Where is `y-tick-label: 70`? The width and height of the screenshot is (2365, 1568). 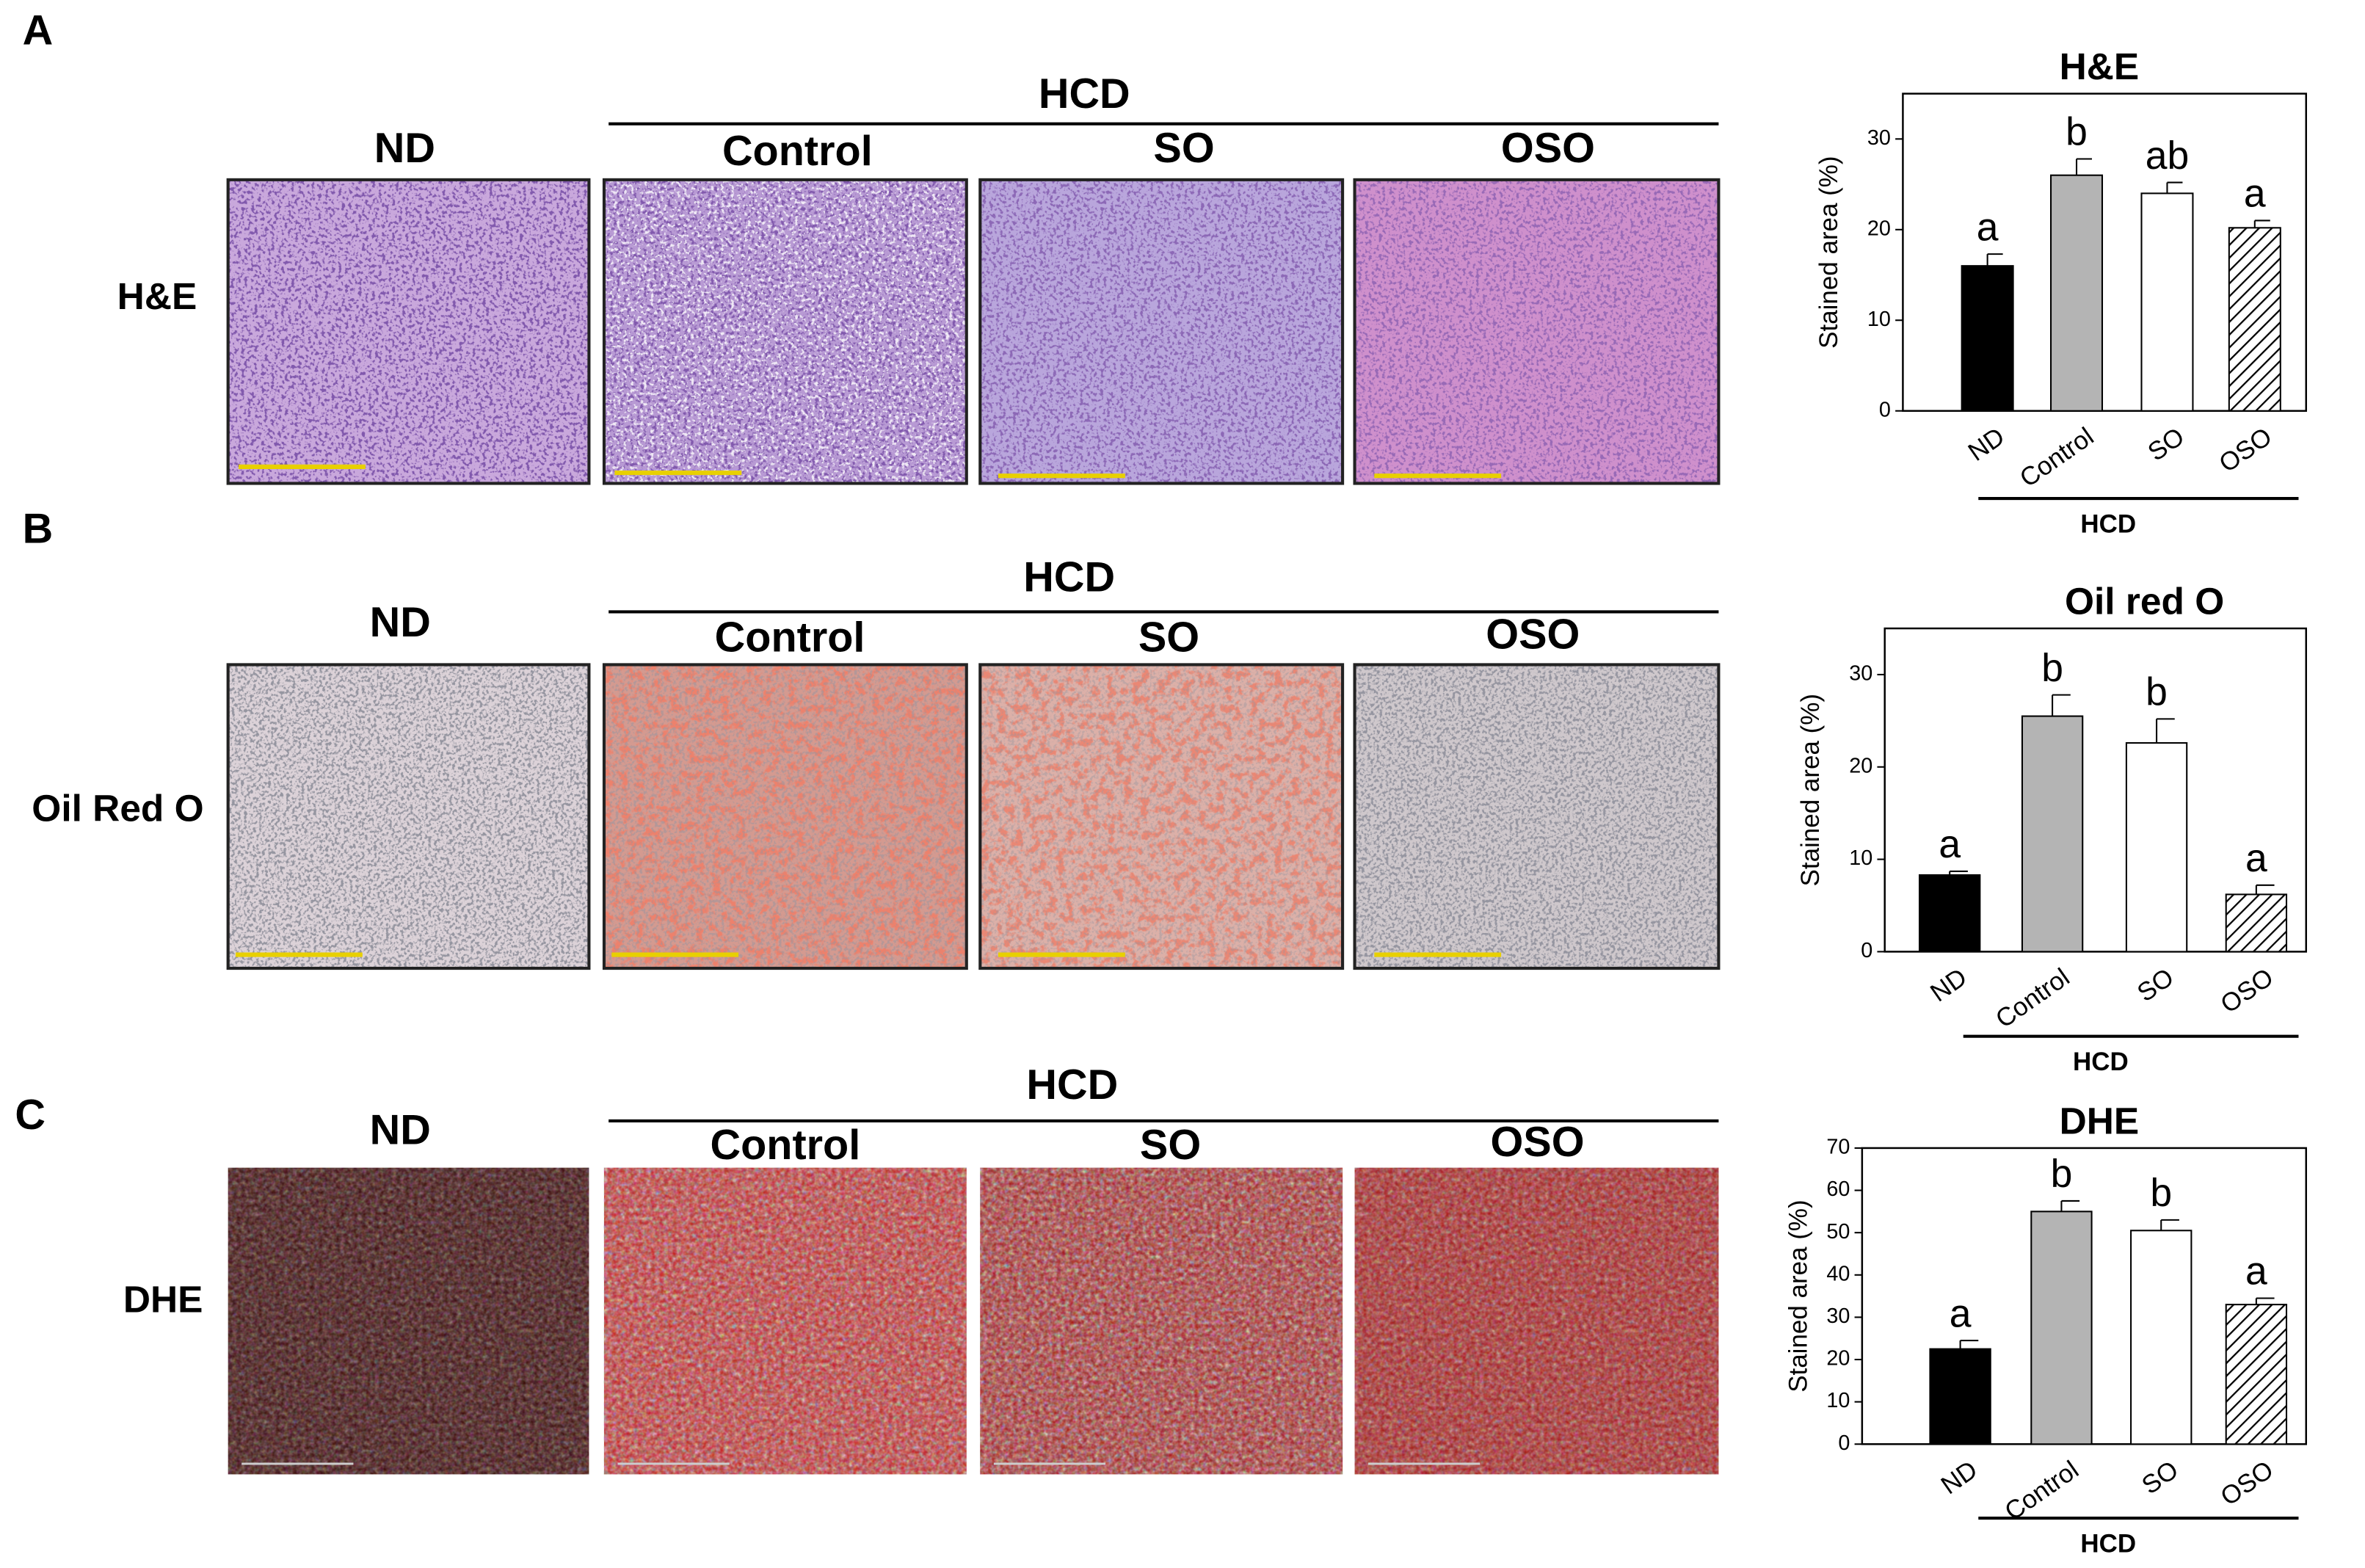
y-tick-label: 70 is located at coordinates (1838, 1147).